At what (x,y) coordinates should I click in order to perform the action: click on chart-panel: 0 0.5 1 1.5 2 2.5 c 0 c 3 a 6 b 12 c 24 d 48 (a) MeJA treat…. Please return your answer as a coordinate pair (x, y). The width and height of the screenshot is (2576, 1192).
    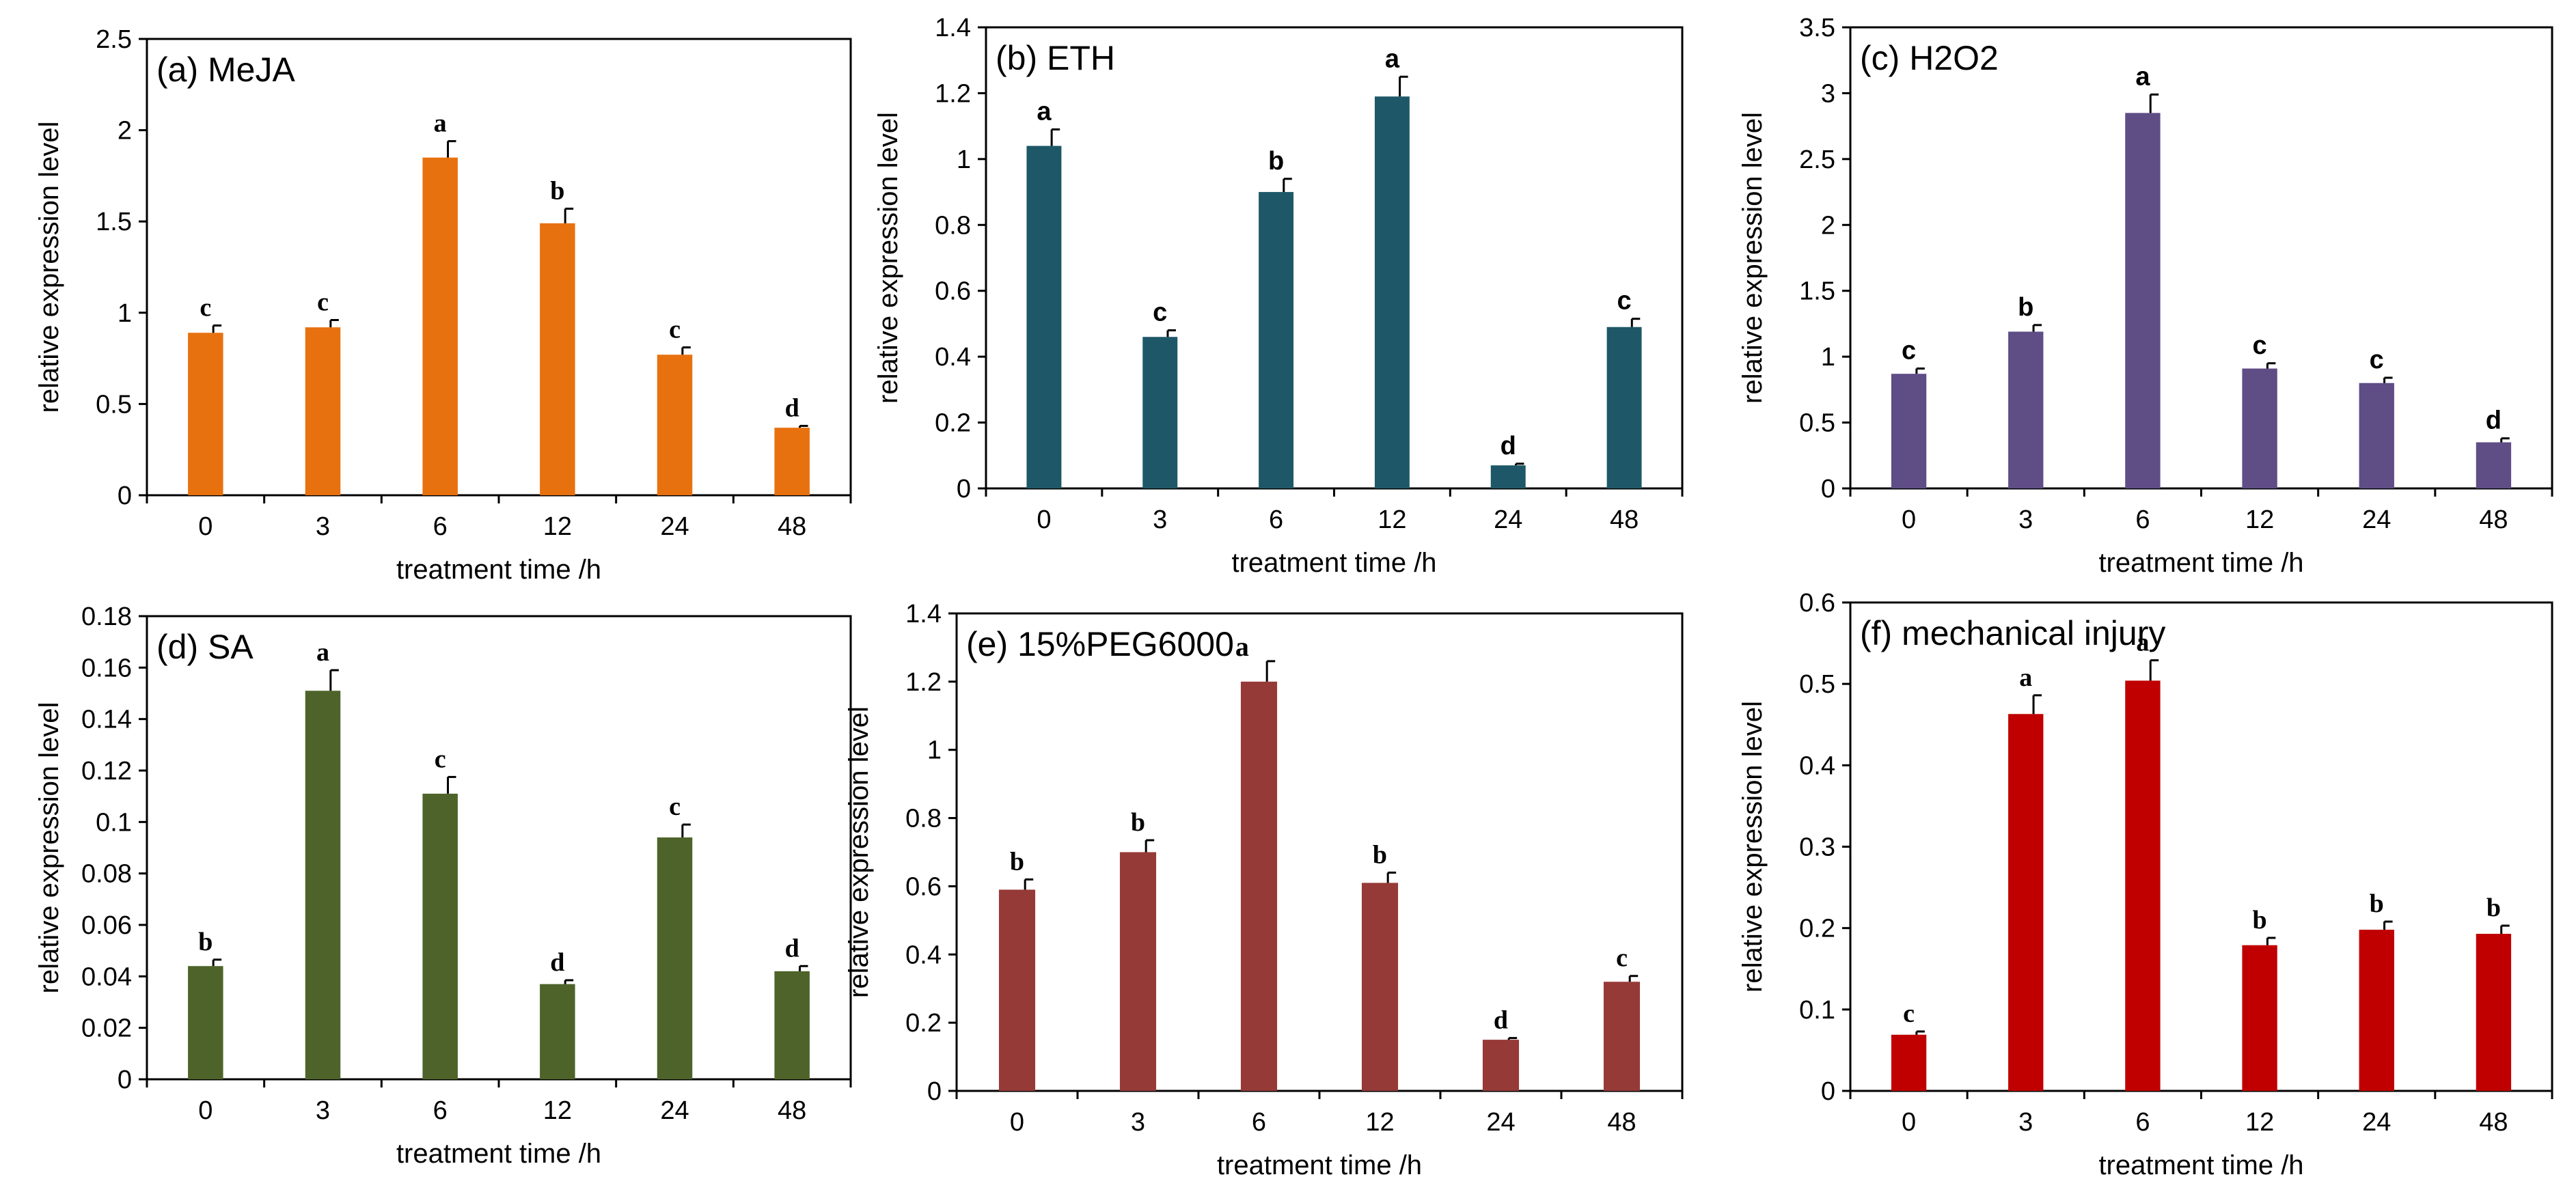
    Looking at the image, I should click on (443, 305).